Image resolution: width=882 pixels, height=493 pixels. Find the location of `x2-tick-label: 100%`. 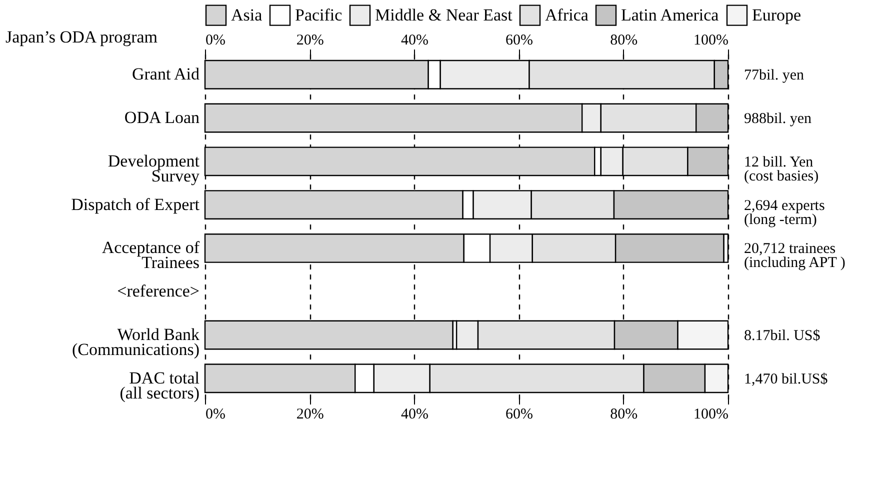

x2-tick-label: 100% is located at coordinates (711, 40).